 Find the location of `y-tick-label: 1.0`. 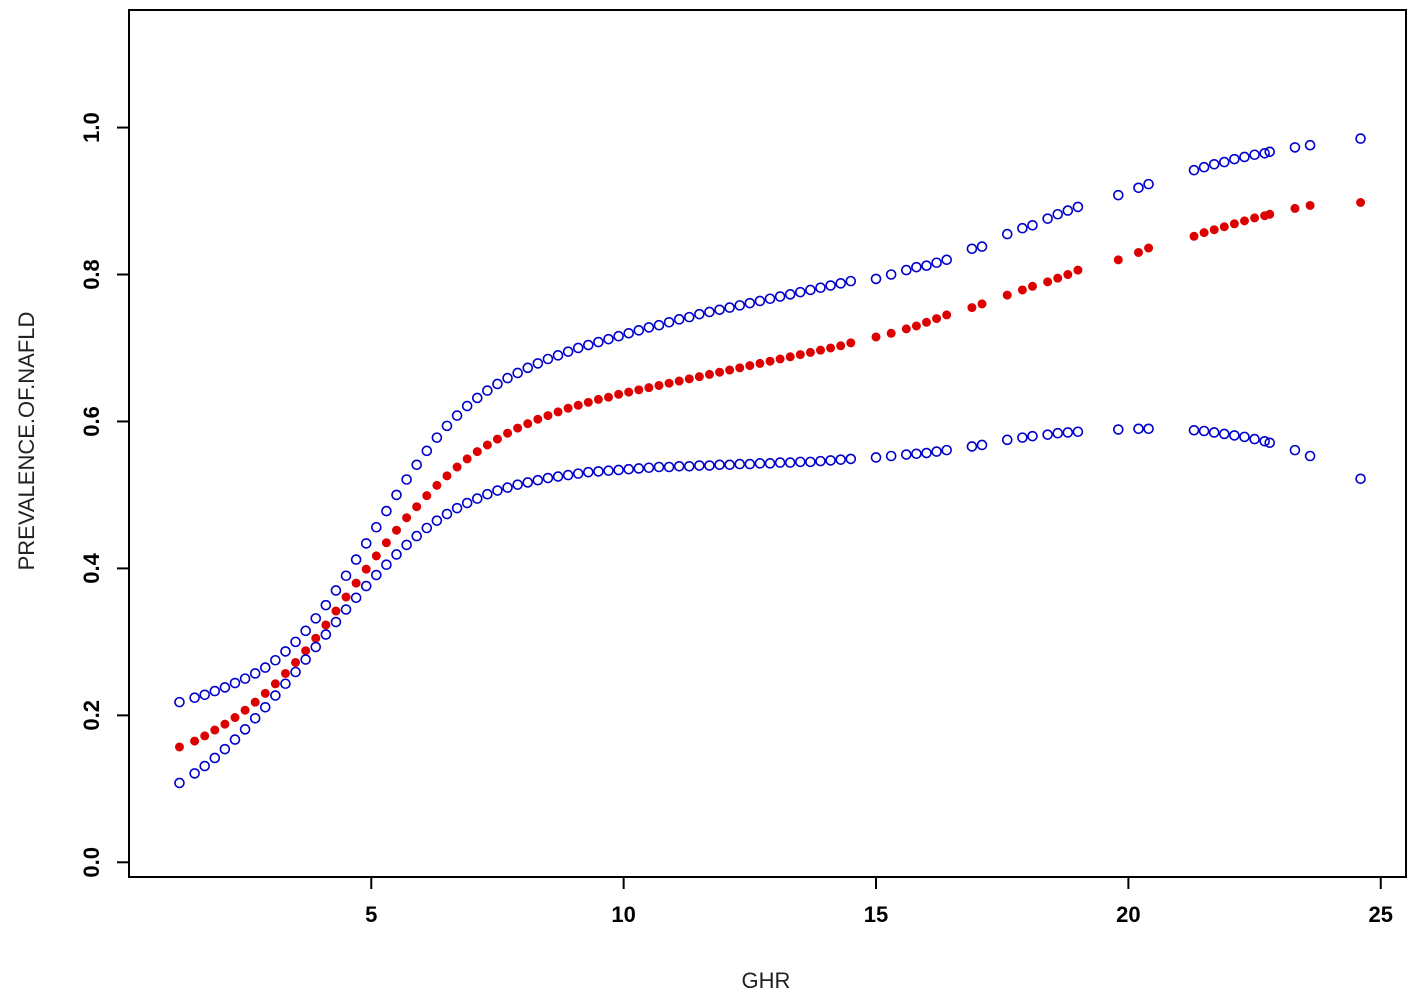

y-tick-label: 1.0 is located at coordinates (91, 127).